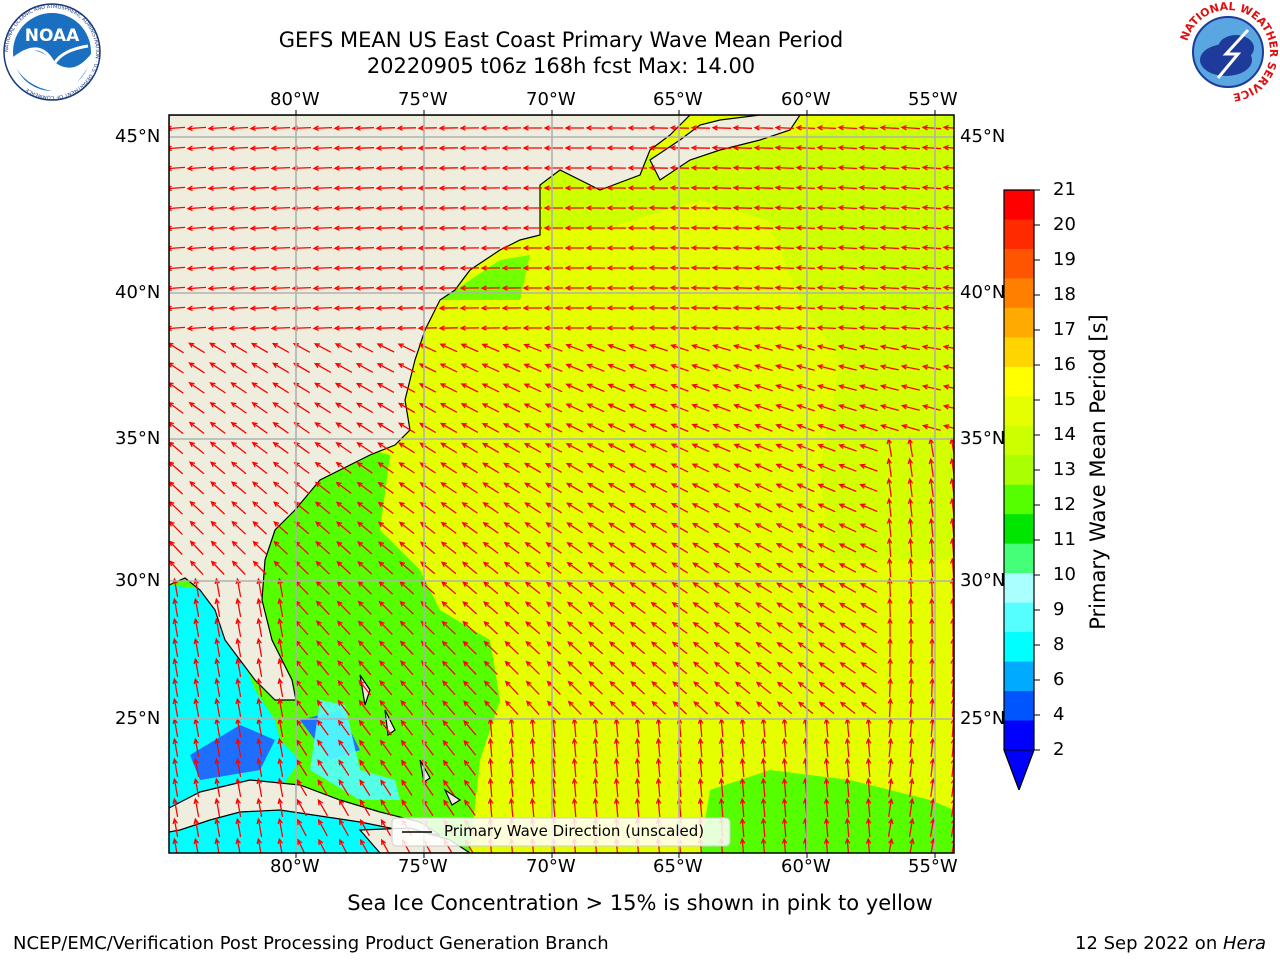 This screenshot has height=960, width=1280. I want to click on colorbar-tick-label: 19, so click(1064, 259).